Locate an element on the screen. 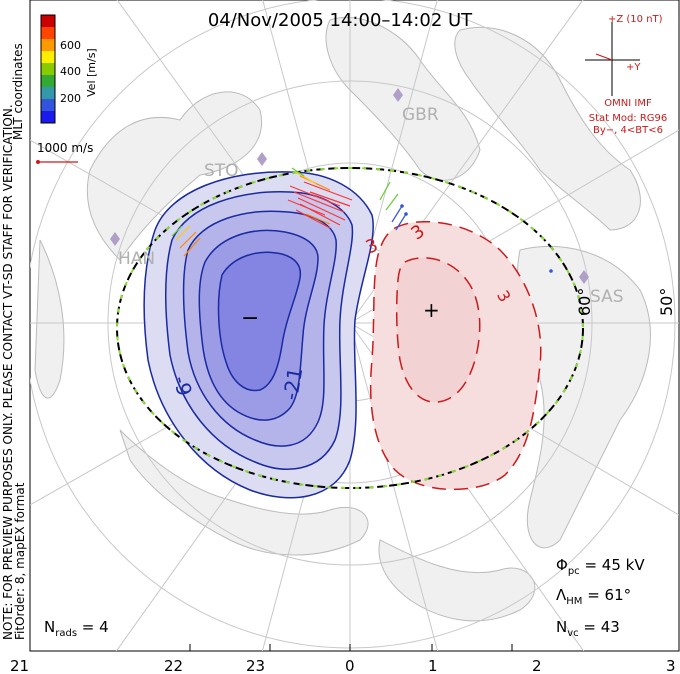  imf-z-label: +Z (10 nT) is located at coordinates (635, 19).